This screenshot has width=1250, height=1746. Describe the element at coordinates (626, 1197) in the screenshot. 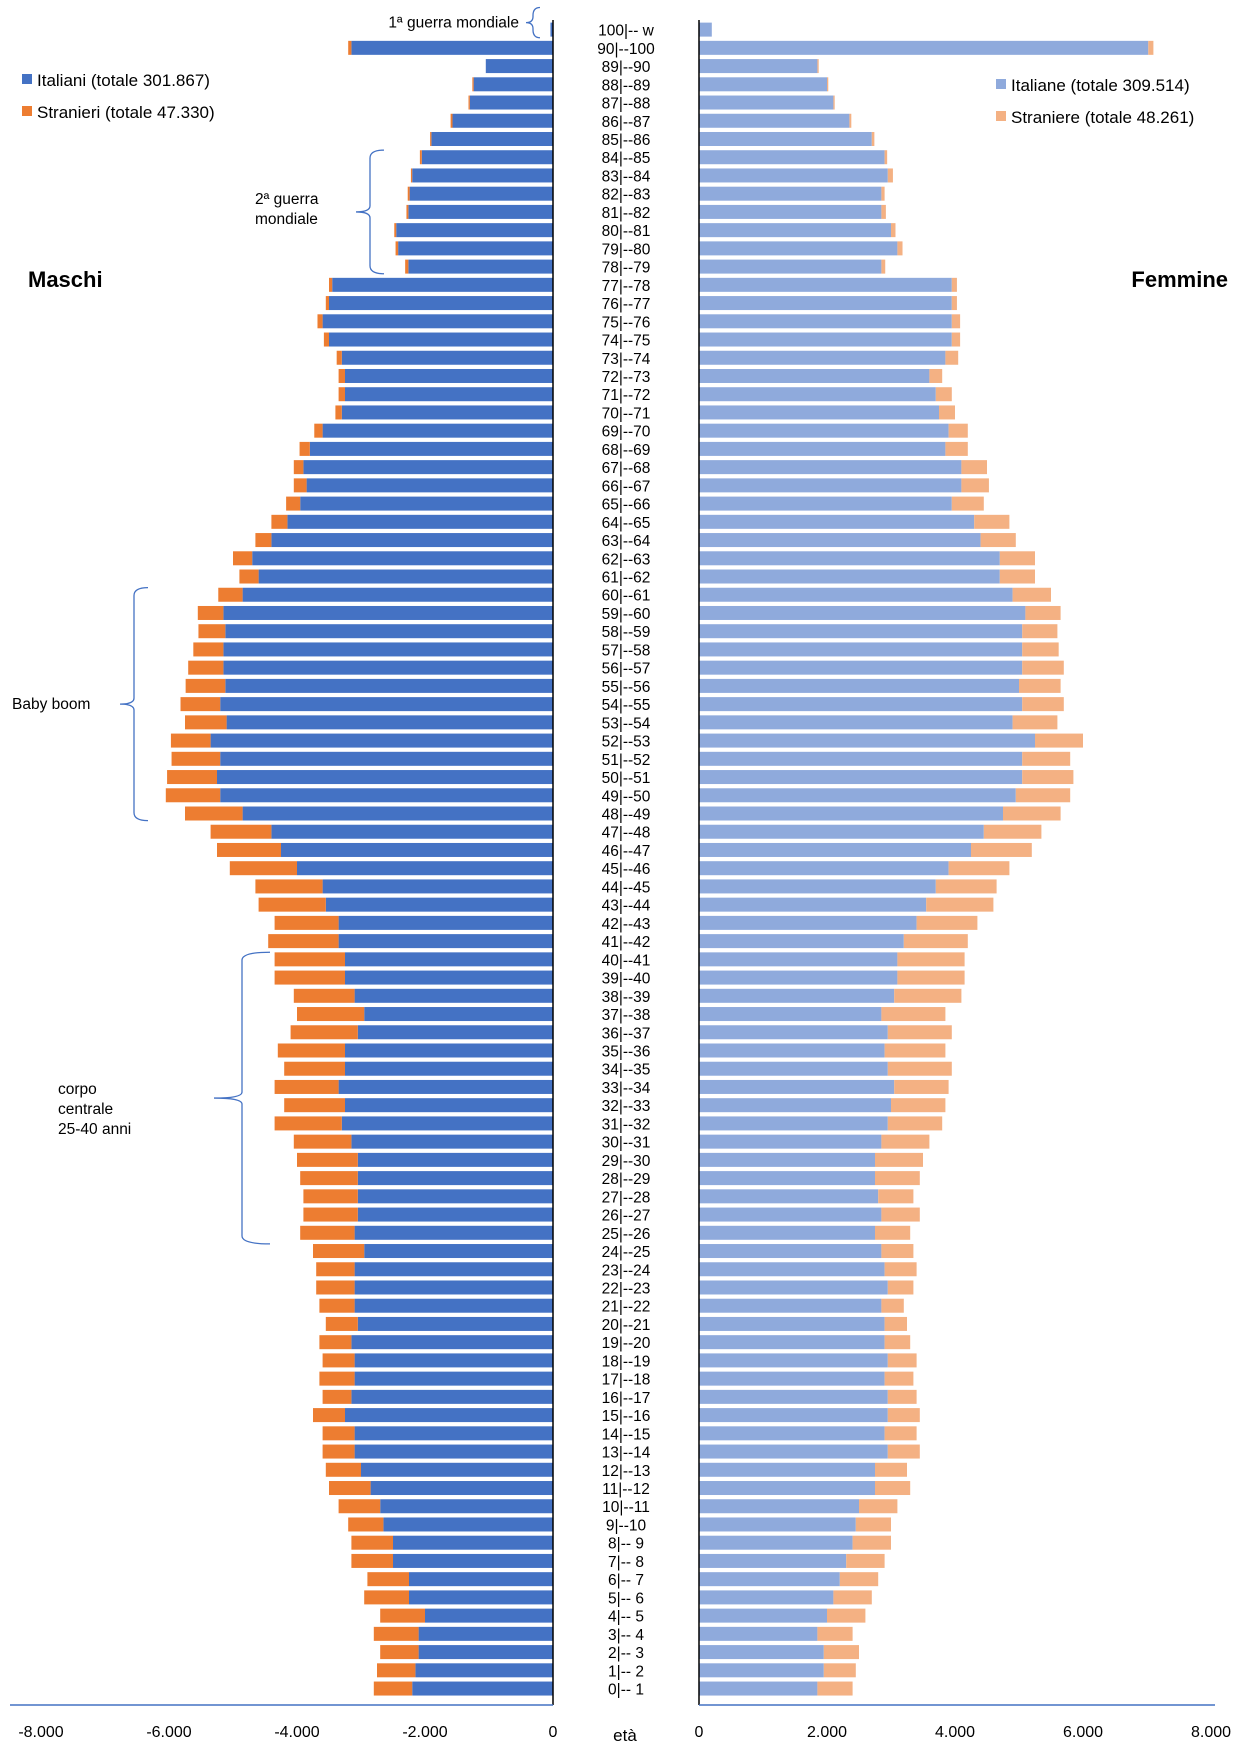

I see `age-label: 27|--28` at that location.